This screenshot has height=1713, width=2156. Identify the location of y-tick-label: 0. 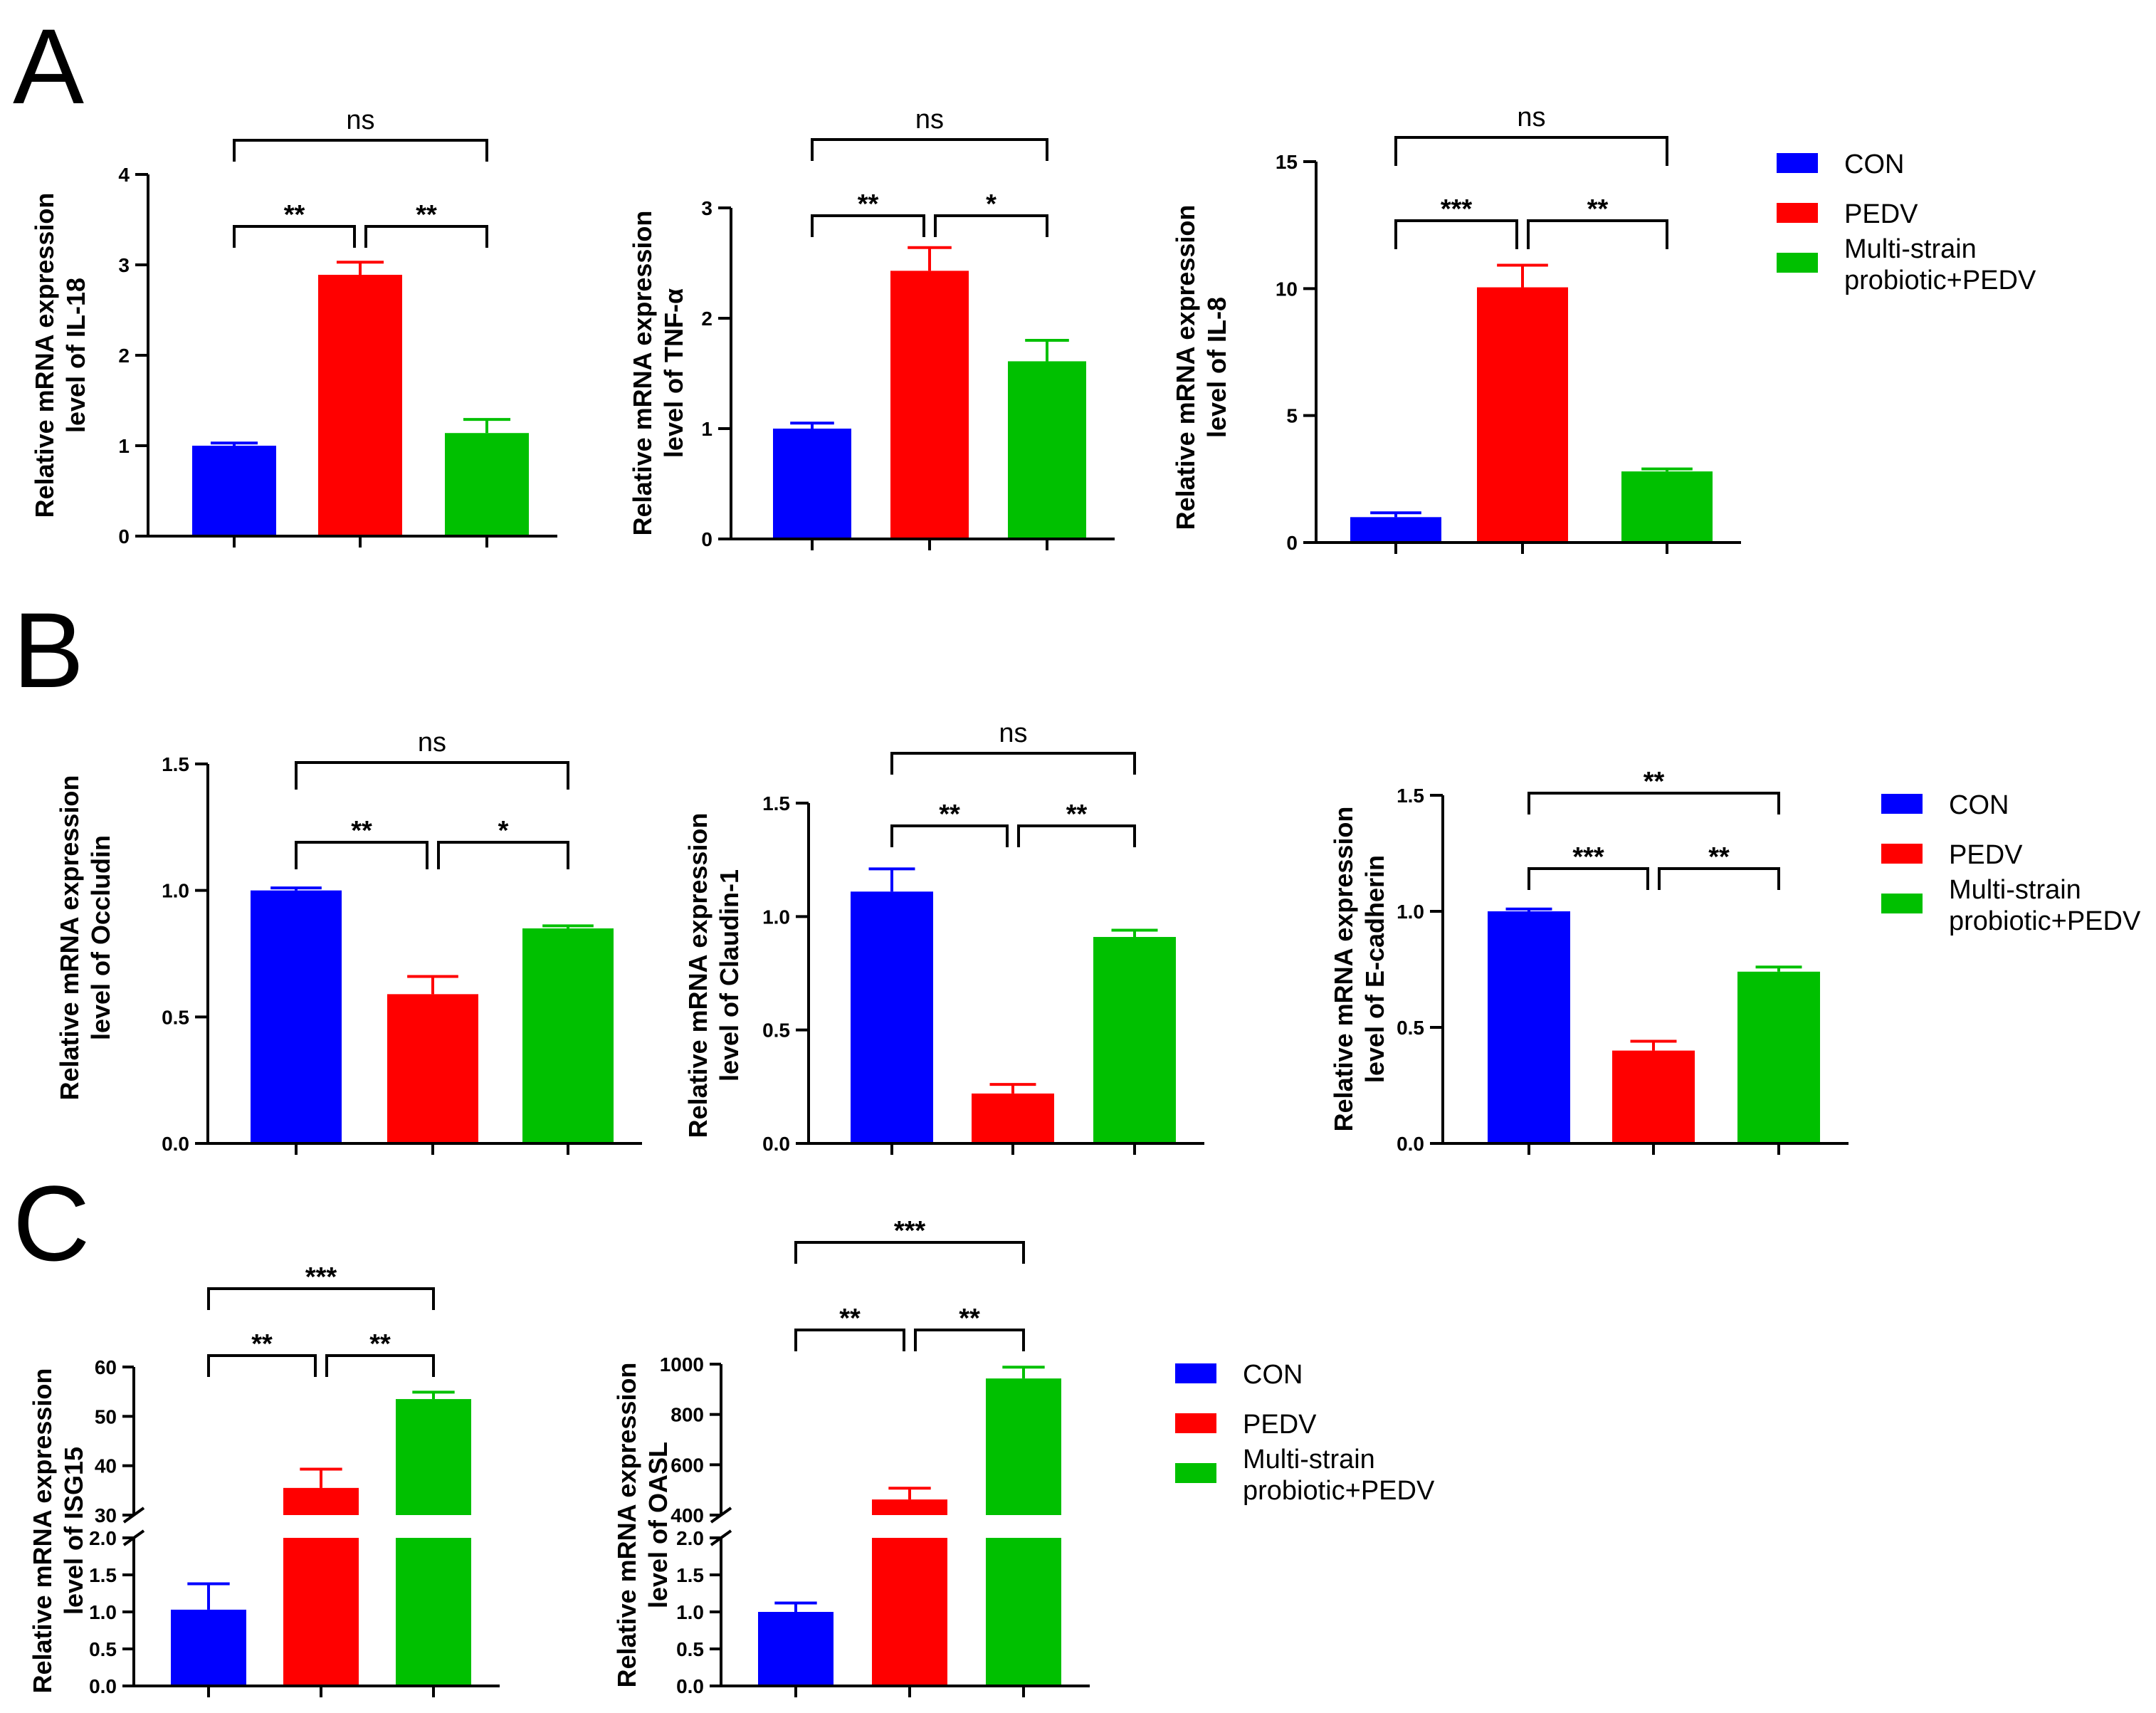
(1292, 543).